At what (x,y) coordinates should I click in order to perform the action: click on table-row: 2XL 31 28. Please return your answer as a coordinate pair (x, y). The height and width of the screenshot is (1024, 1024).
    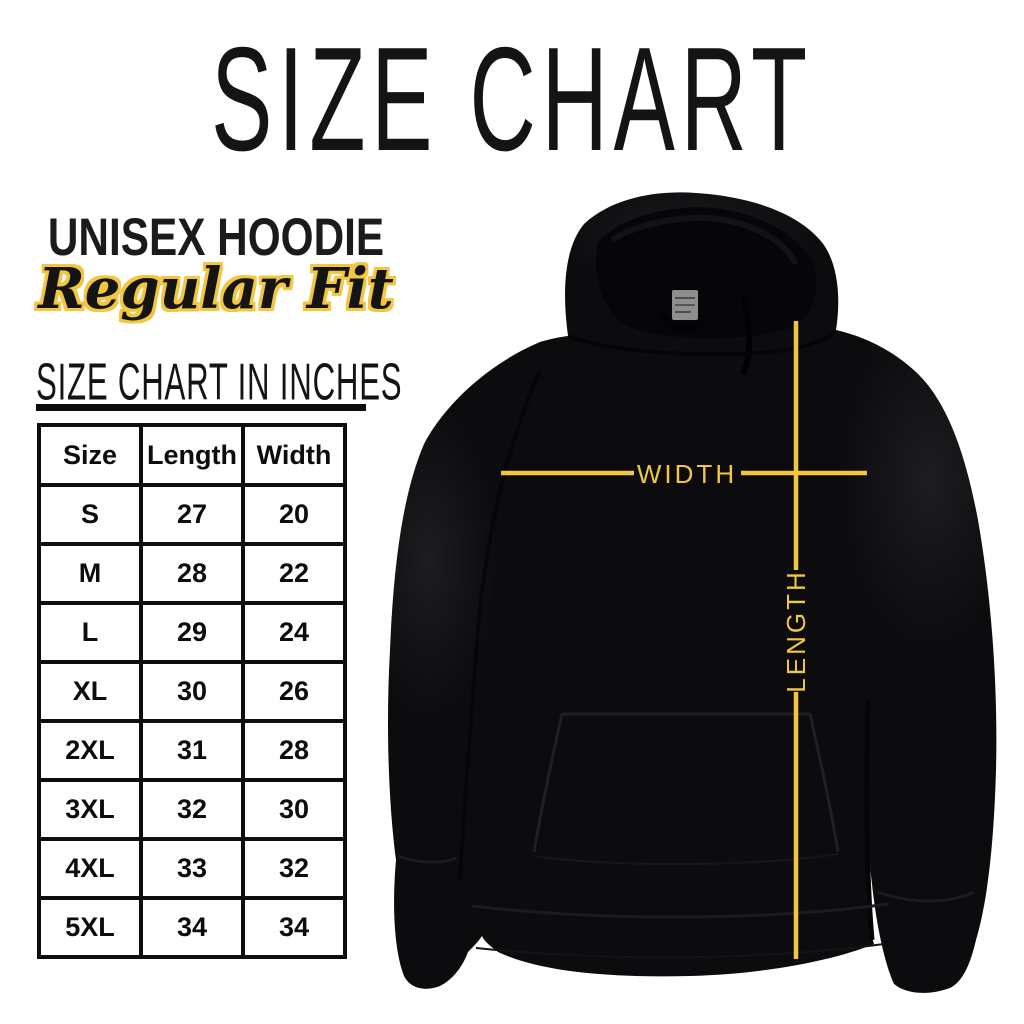
    Looking at the image, I should click on (192, 750).